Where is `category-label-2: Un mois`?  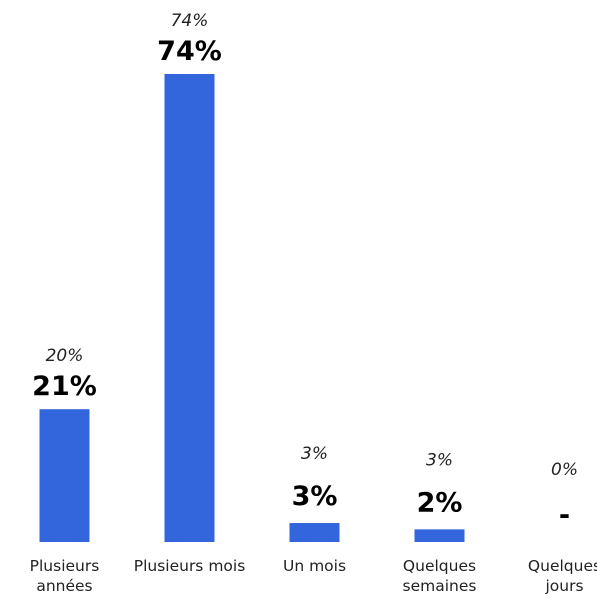 category-label-2: Un mois is located at coordinates (314, 566).